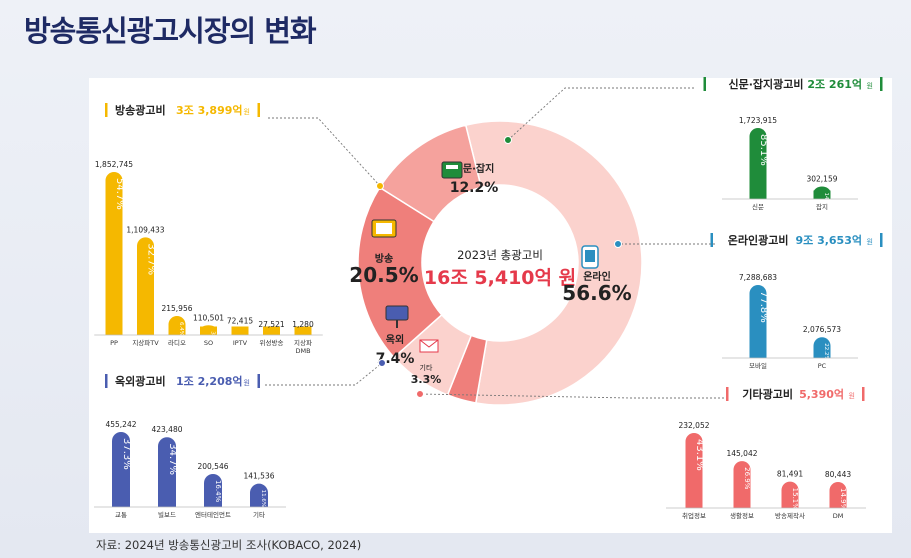 This screenshot has height=558, width=911. I want to click on bar-share-label: 43.1%, so click(699, 455).